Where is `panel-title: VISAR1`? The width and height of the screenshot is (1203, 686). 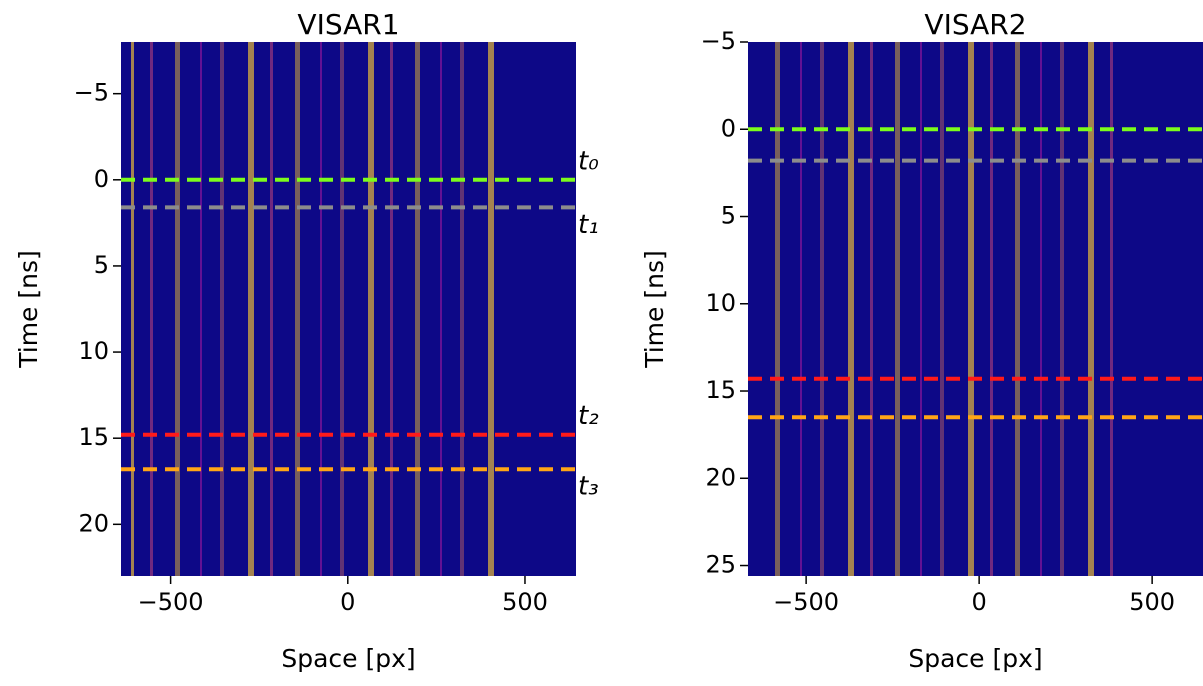
panel-title: VISAR1 is located at coordinates (348, 24).